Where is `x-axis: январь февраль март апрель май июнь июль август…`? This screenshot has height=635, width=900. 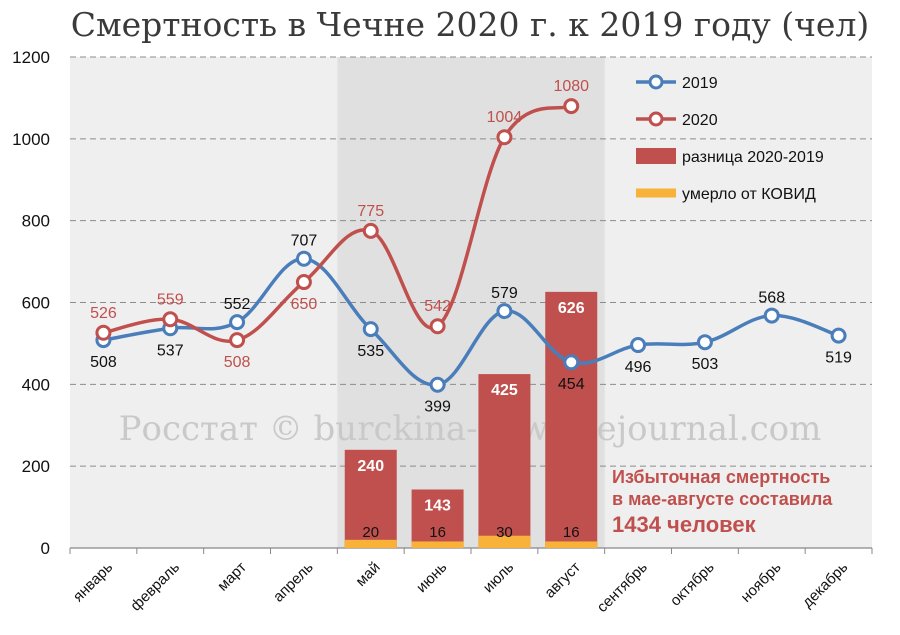
x-axis: январь февраль март апрель май июнь июль август… is located at coordinates (471, 581).